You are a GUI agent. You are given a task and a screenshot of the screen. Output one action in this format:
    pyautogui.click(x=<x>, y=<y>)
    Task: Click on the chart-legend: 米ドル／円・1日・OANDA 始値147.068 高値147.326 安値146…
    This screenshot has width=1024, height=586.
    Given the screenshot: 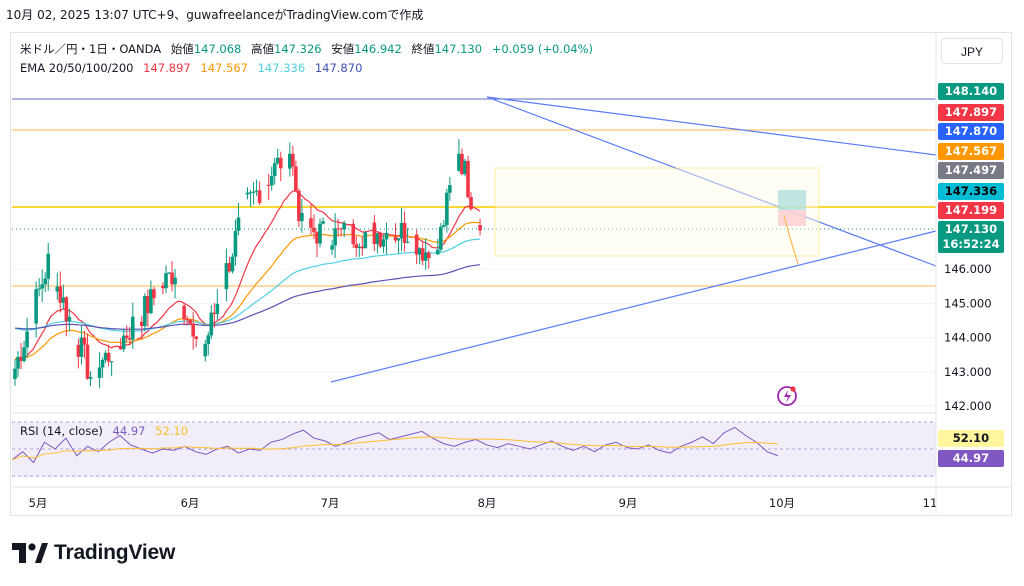 What is the action you would take?
    pyautogui.click(x=306, y=59)
    